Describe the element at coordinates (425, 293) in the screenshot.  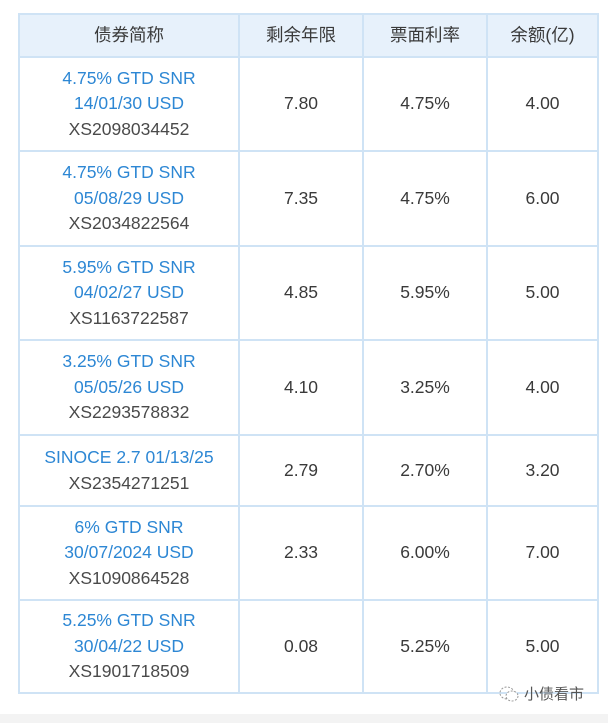
I see `coupon-cell: 5.95%` at that location.